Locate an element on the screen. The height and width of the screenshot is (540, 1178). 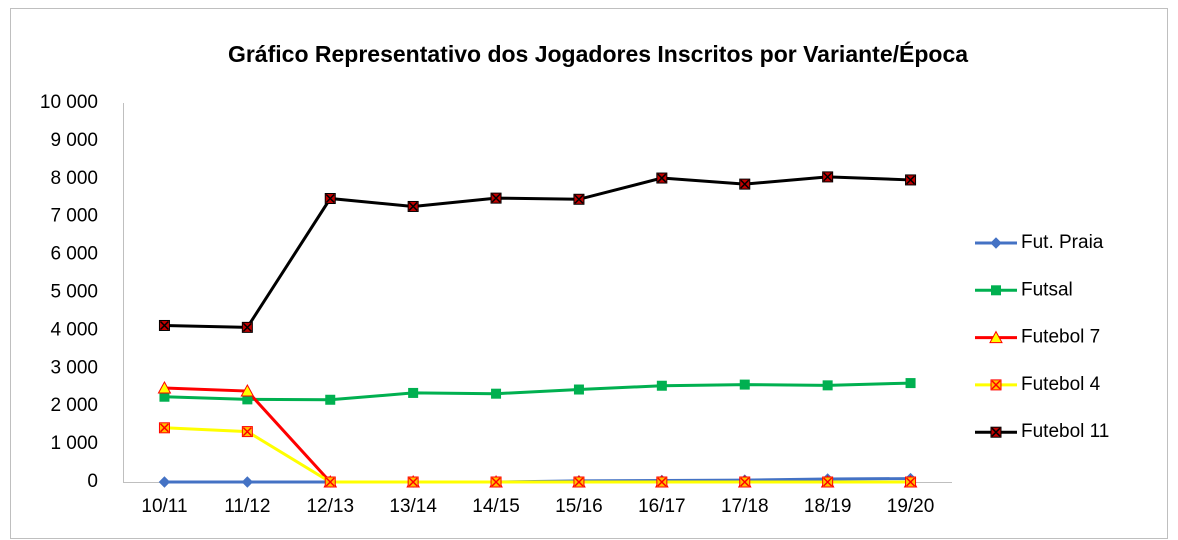
legend-label: Futsal is located at coordinates (1047, 289).